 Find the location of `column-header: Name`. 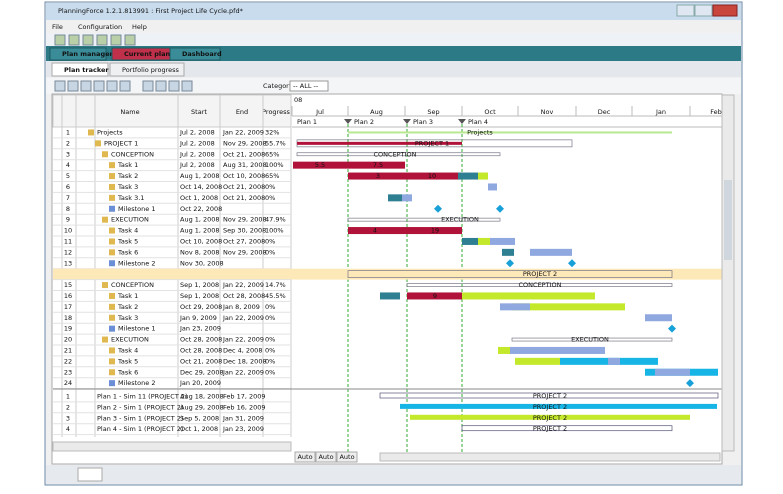

column-header: Name is located at coordinates (129, 112).